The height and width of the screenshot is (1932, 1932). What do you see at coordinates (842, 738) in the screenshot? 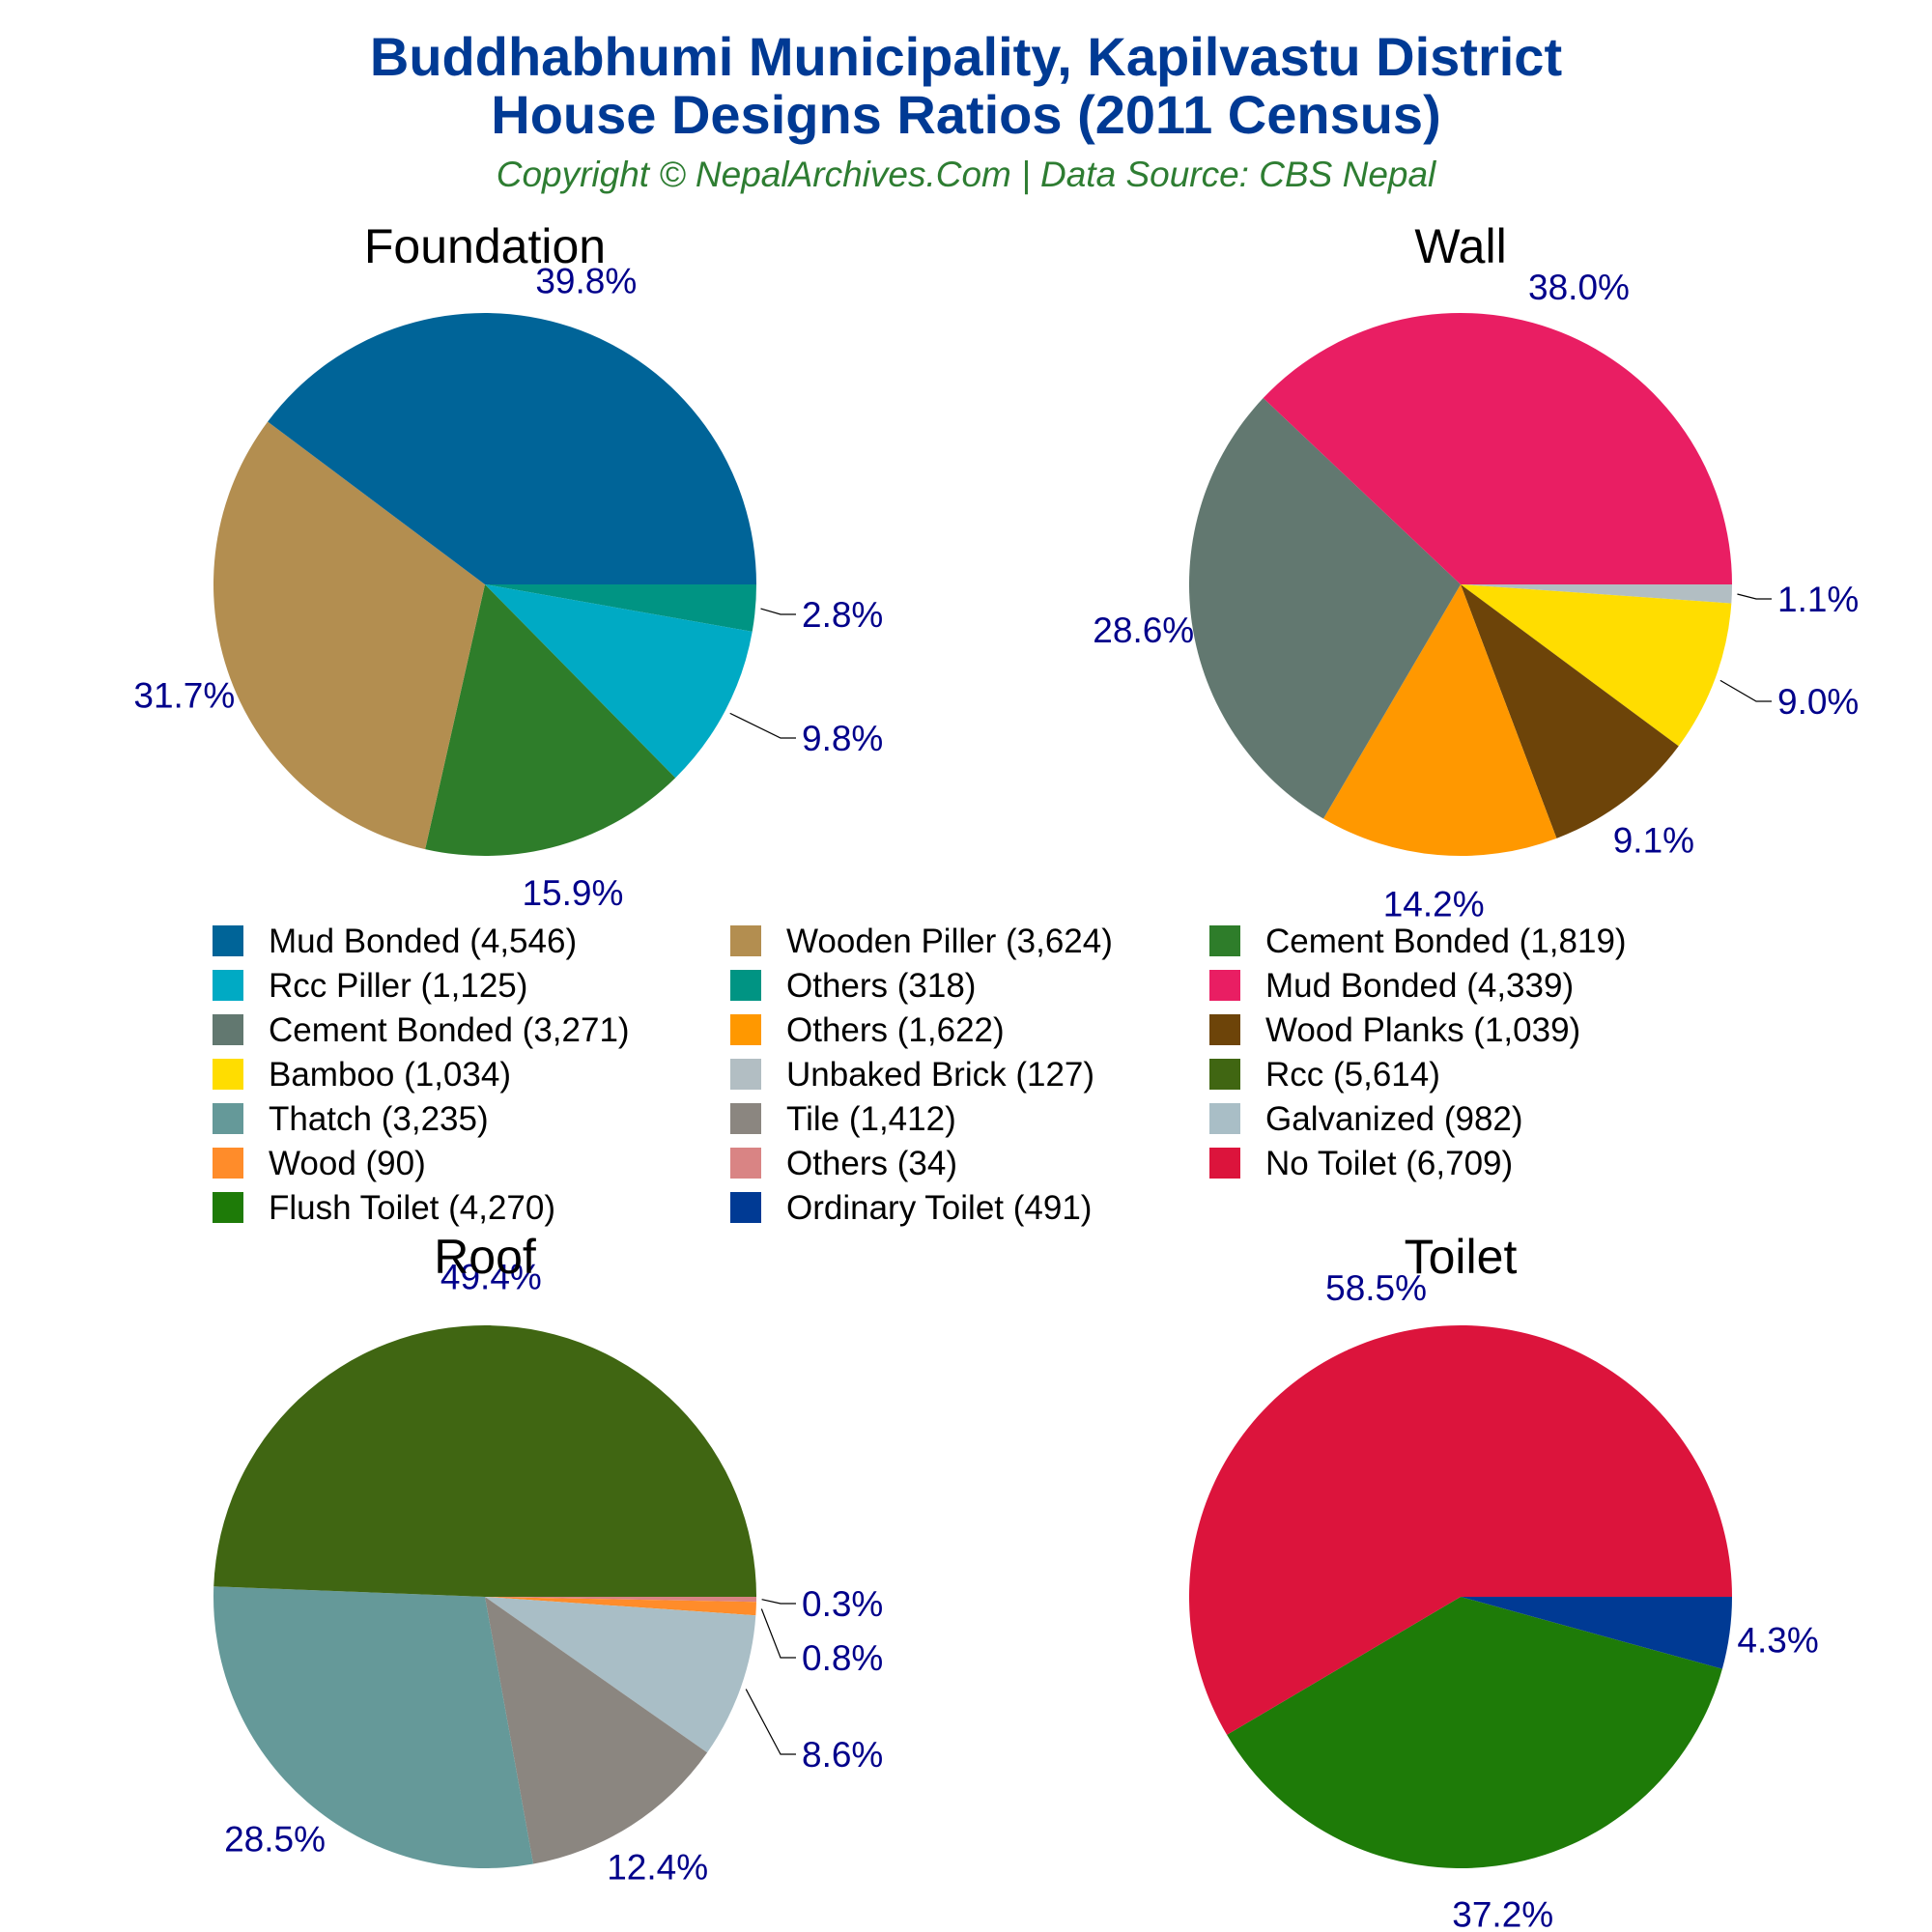
I see `slice-label-foundation-rcc-piller: 9.8%` at bounding box center [842, 738].